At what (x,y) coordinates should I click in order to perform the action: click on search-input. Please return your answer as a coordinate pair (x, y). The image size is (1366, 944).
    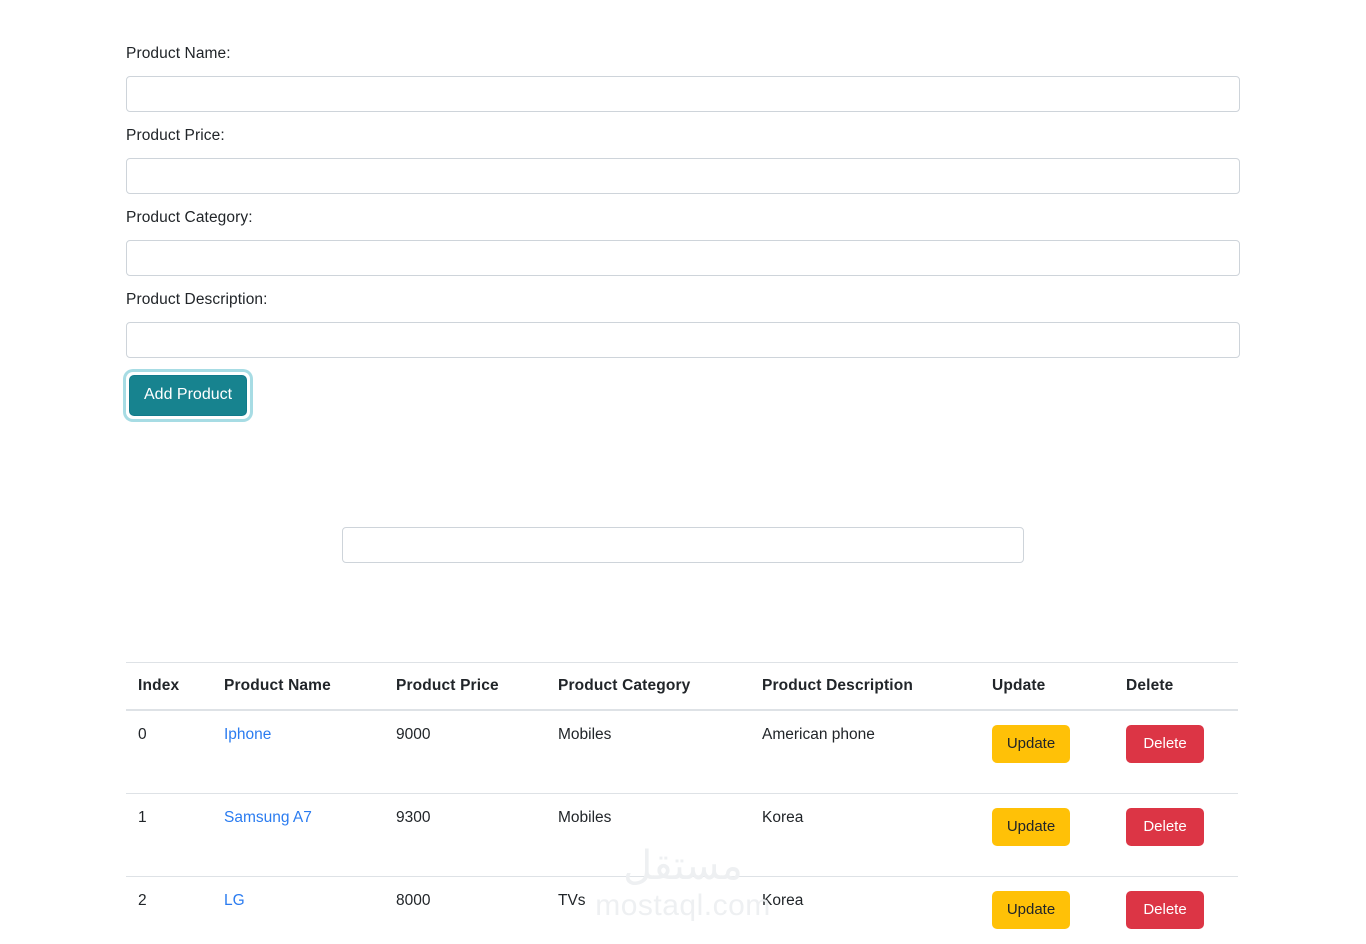
    Looking at the image, I should click on (683, 545).